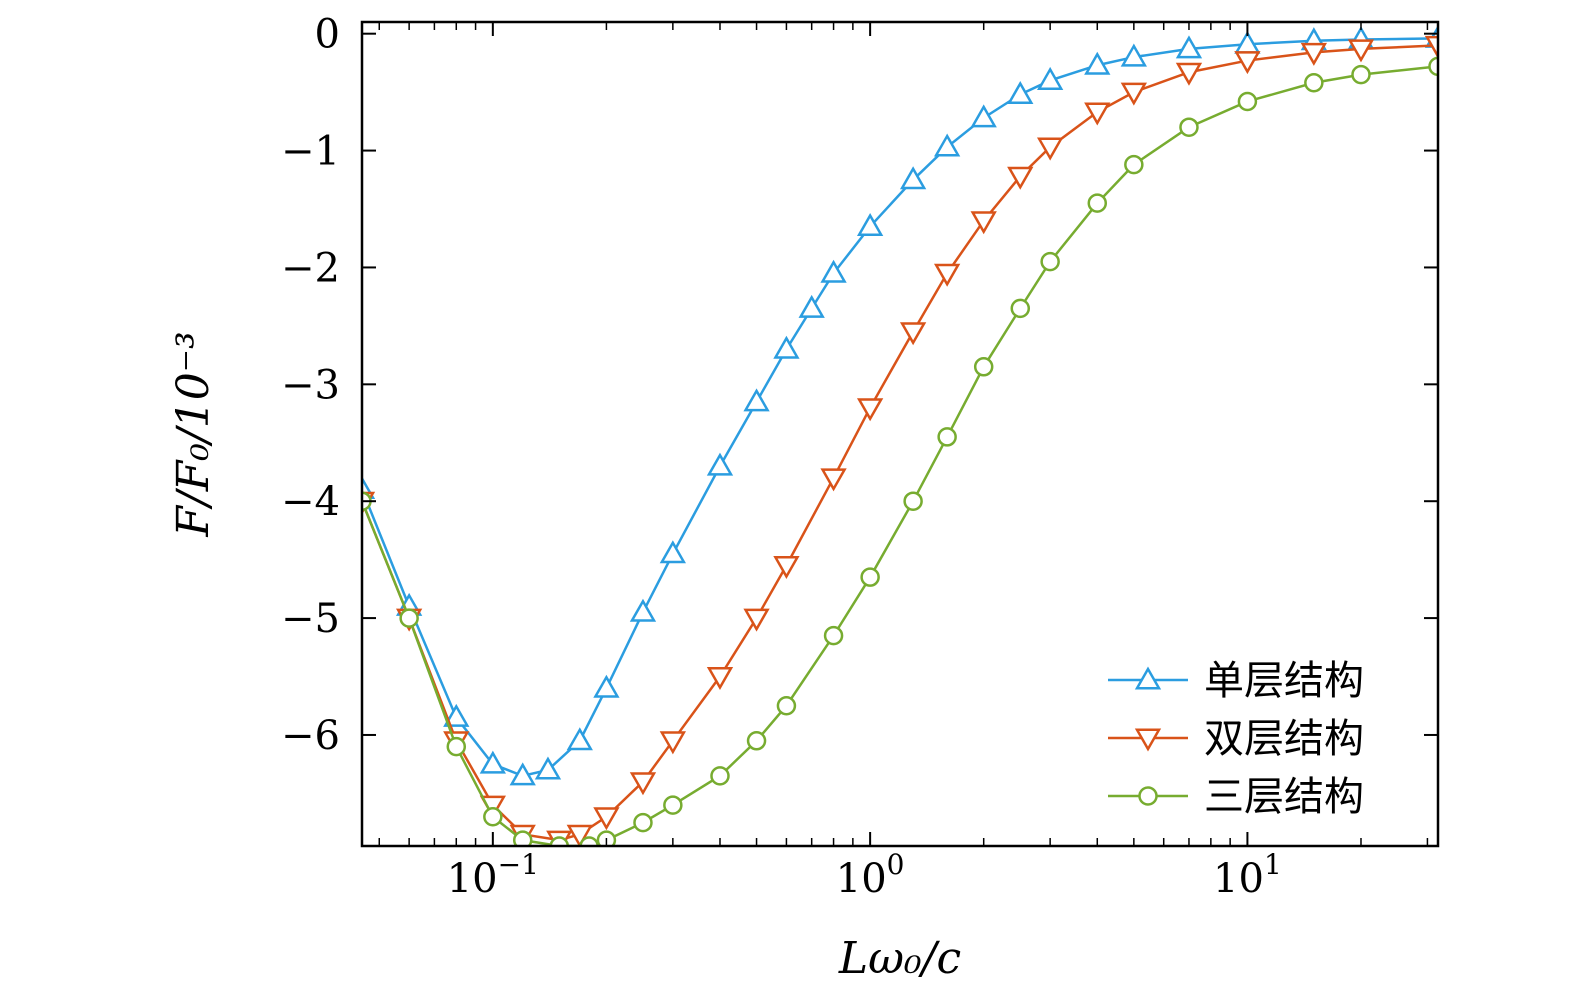  I want to click on legend-item: 双层结构, so click(1236, 739).